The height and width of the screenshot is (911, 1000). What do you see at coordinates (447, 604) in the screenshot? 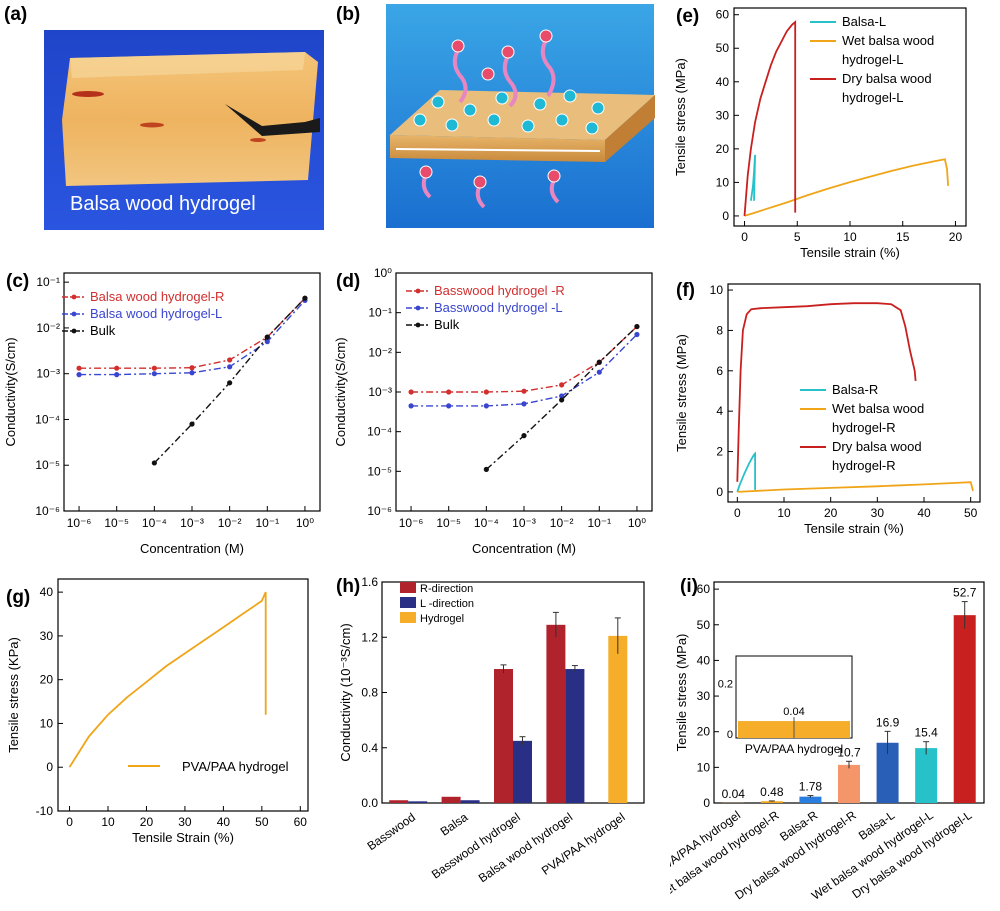
I see `legend-label: L -direction` at bounding box center [447, 604].